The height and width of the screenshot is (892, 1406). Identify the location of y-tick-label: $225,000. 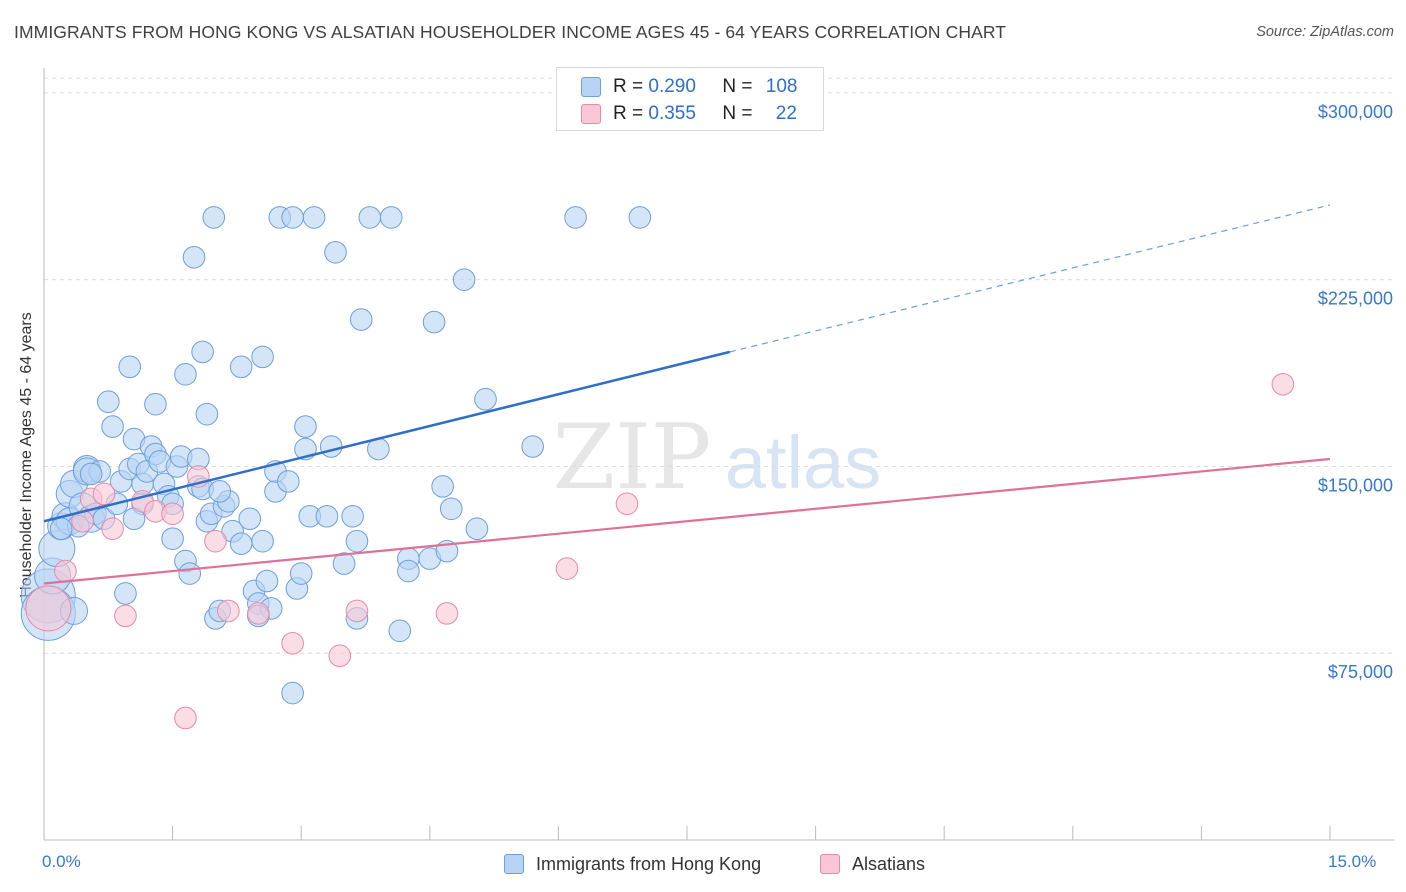
(1355, 299).